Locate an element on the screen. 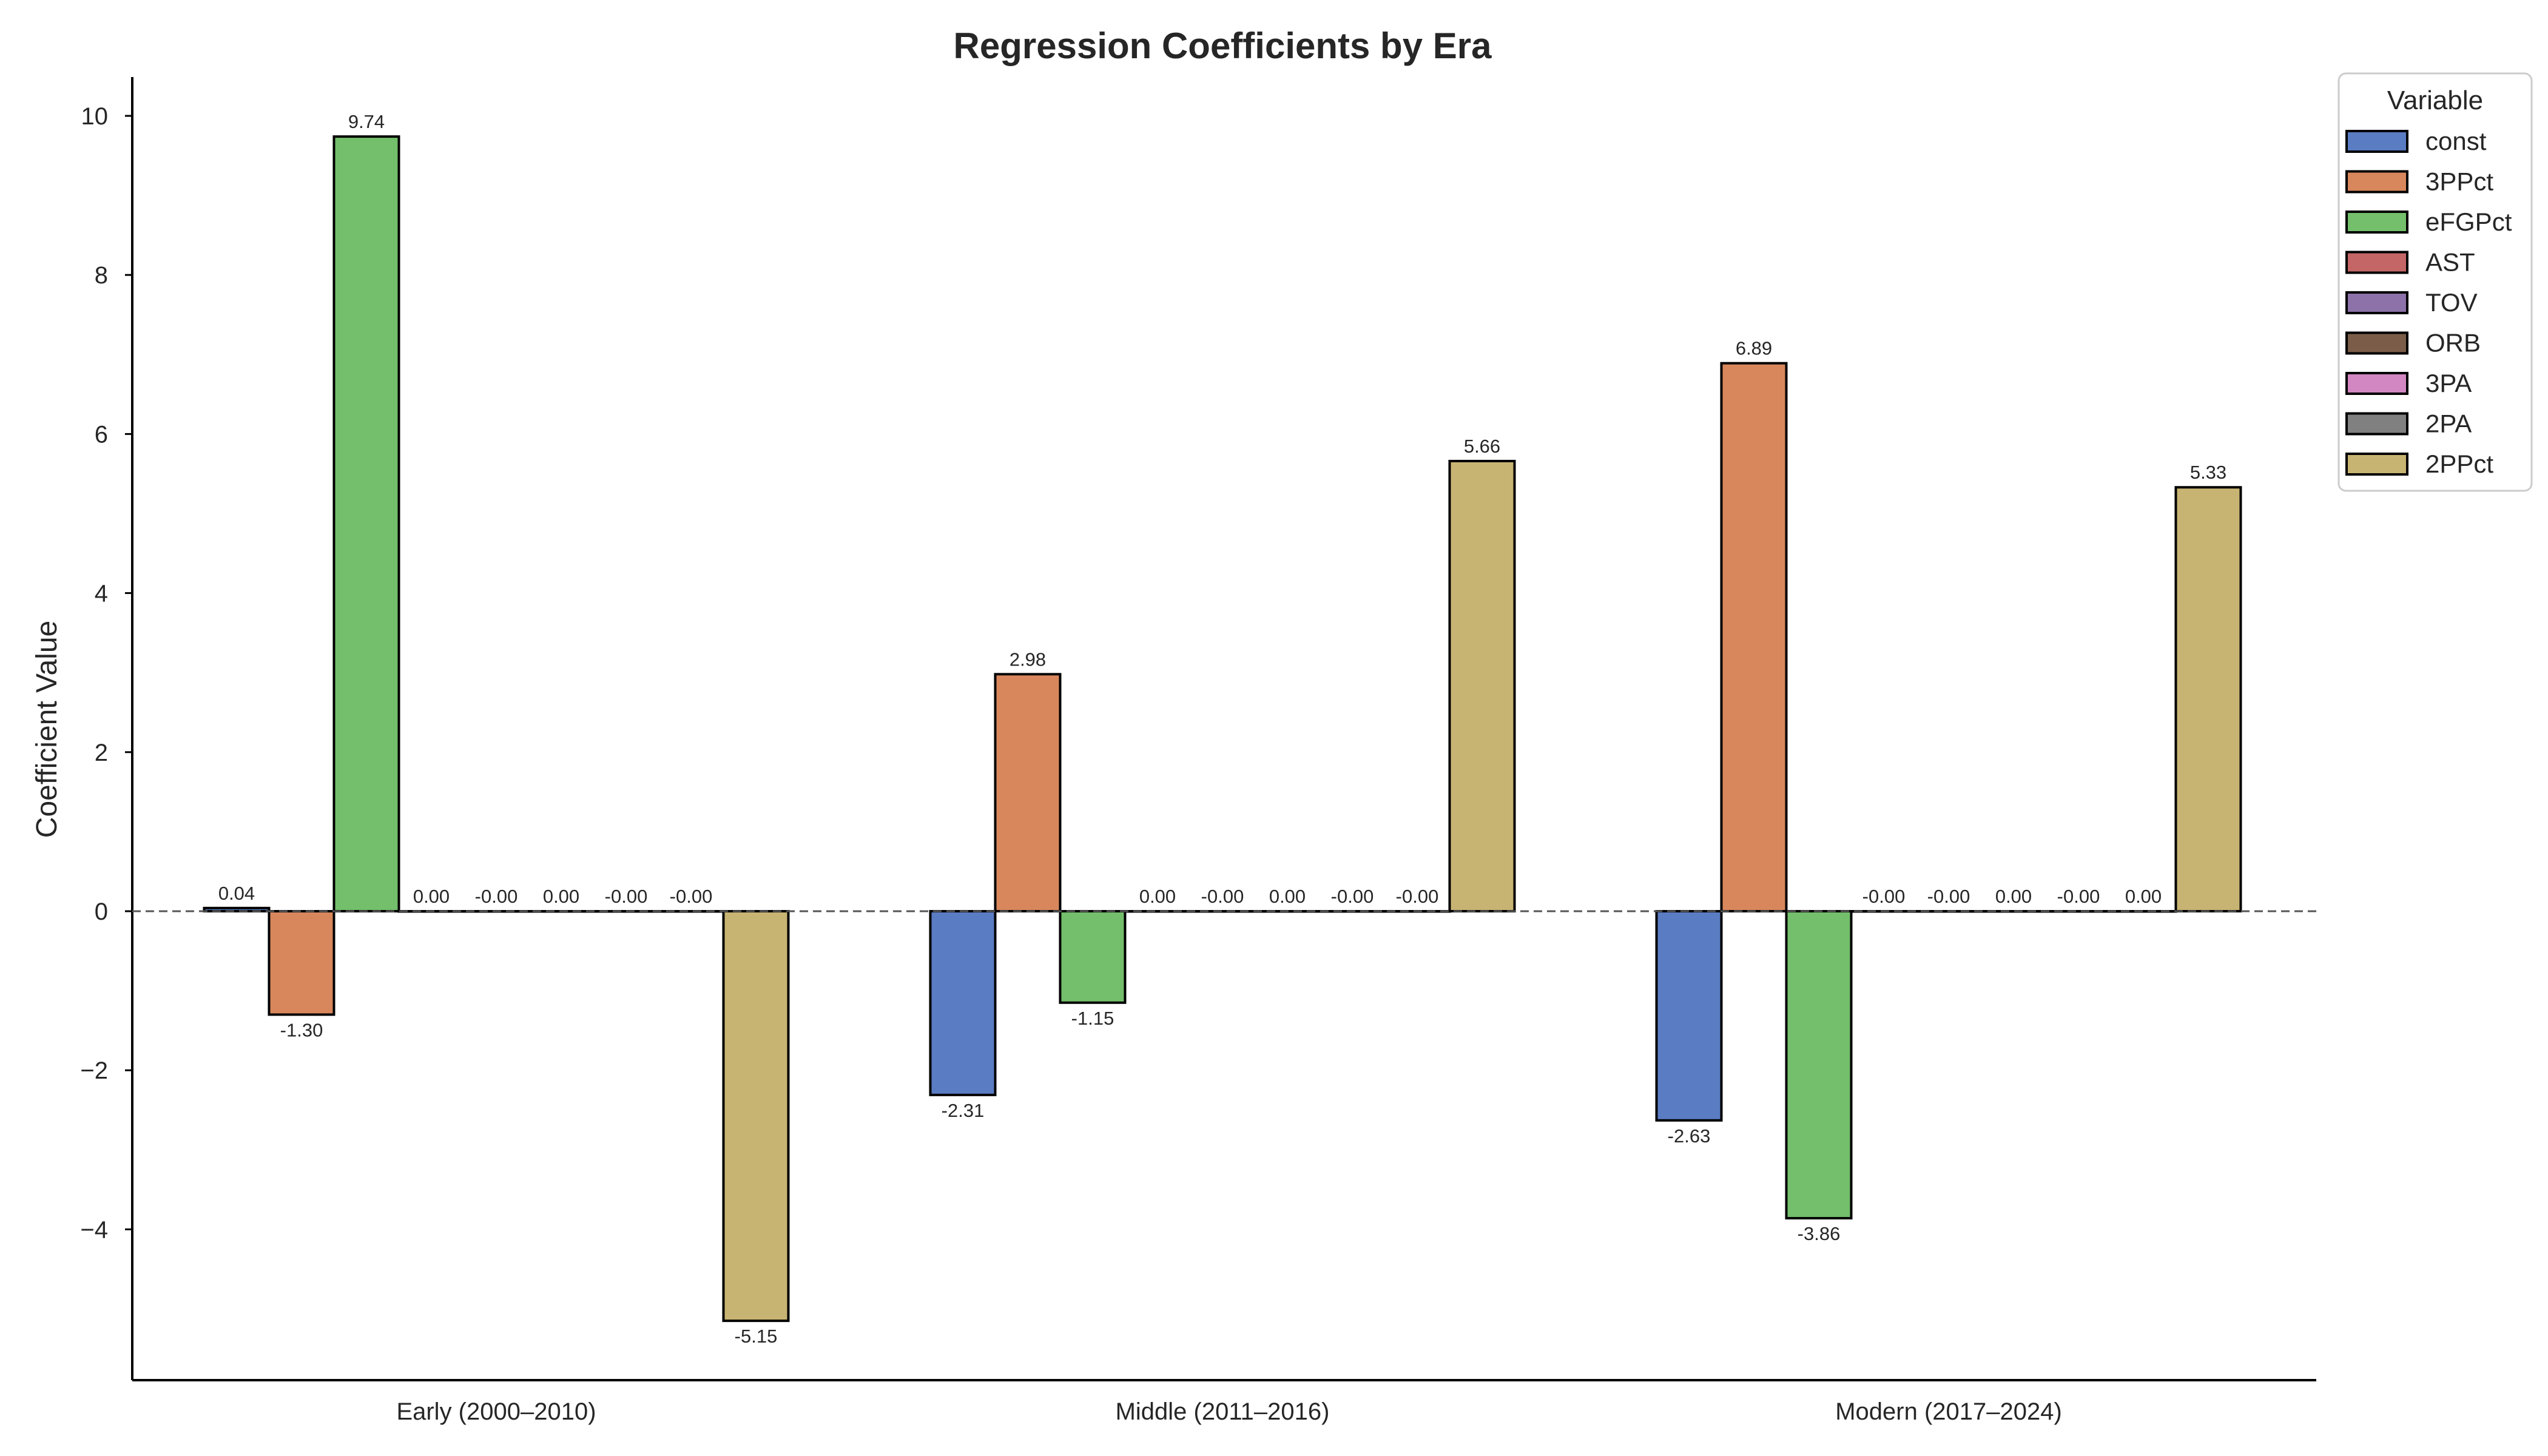 The height and width of the screenshot is (1456, 2548). x-tick-label: Modern (2017–2024) is located at coordinates (1948, 1411).